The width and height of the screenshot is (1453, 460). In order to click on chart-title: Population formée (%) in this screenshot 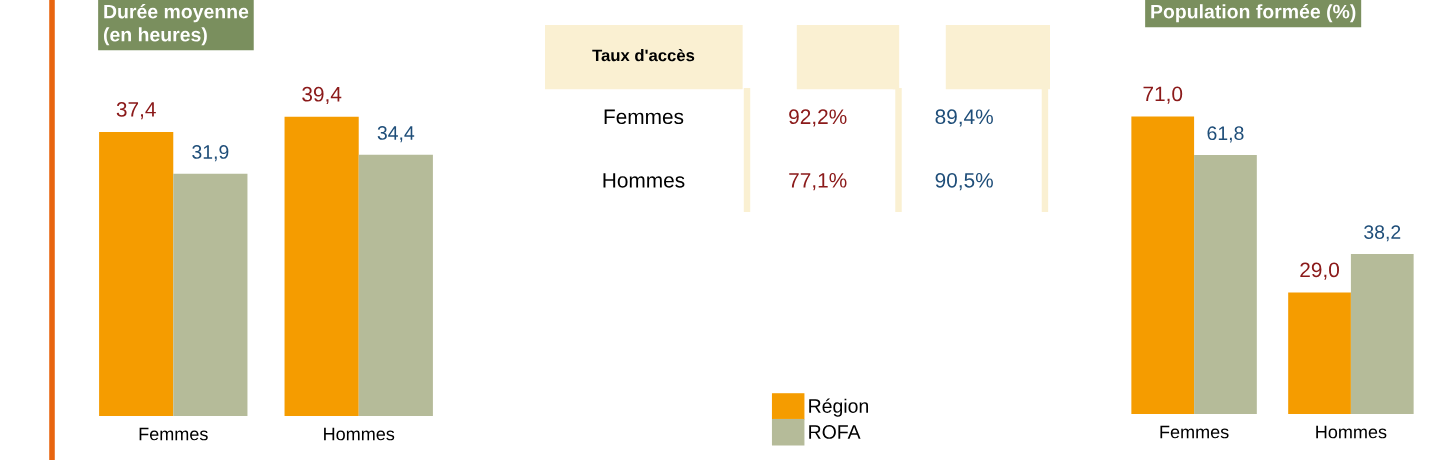, I will do `click(1253, 13)`.